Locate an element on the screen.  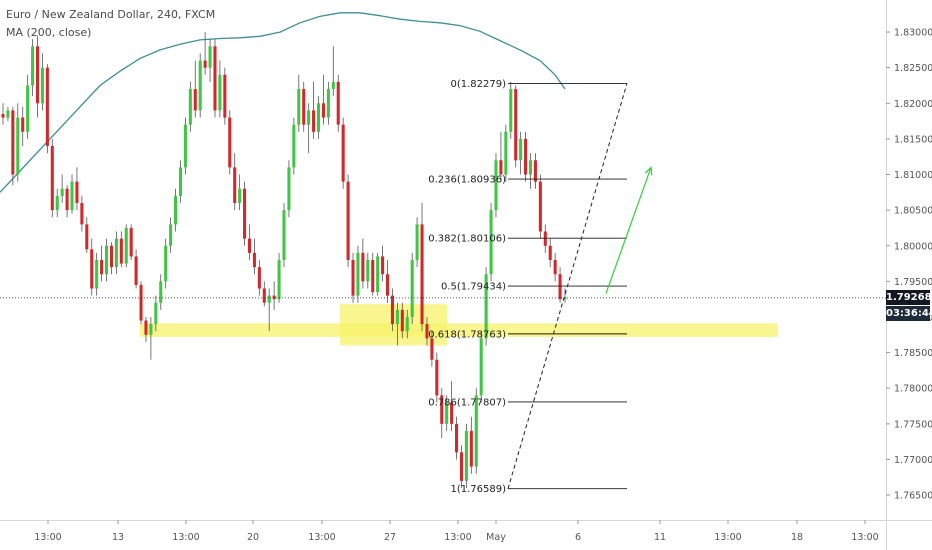
y-tick-label: 1.76500 is located at coordinates (913, 496).